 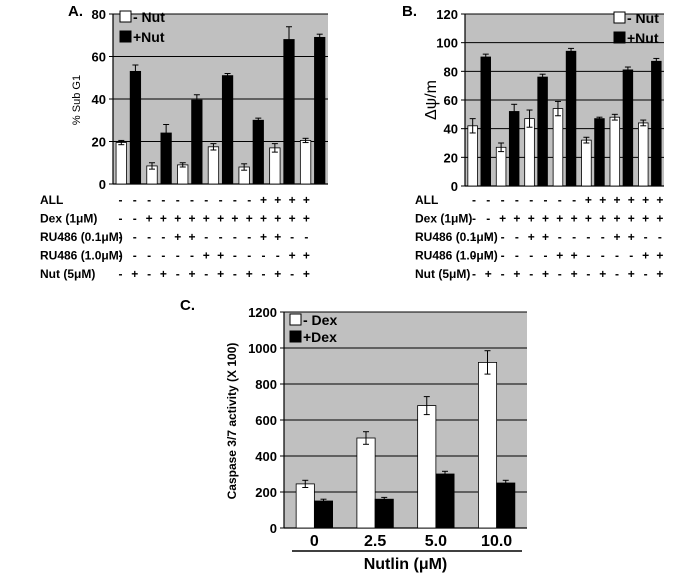 What do you see at coordinates (409, 11) in the screenshot?
I see `panel-b-label: B.` at bounding box center [409, 11].